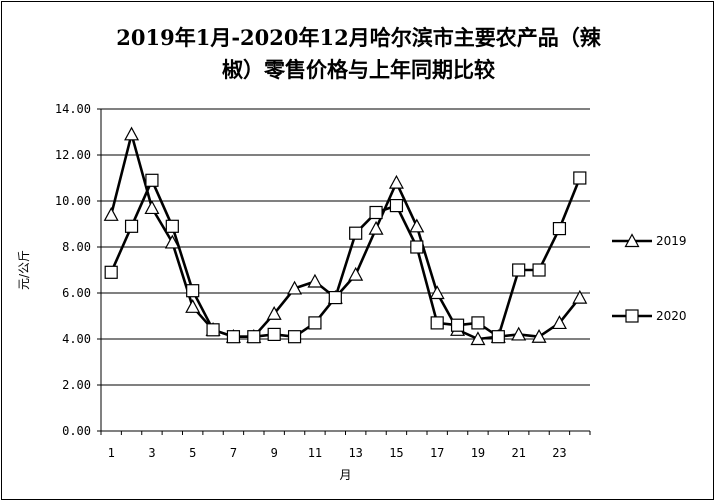  I want to click on x-tick-label: 1, so click(111, 453).